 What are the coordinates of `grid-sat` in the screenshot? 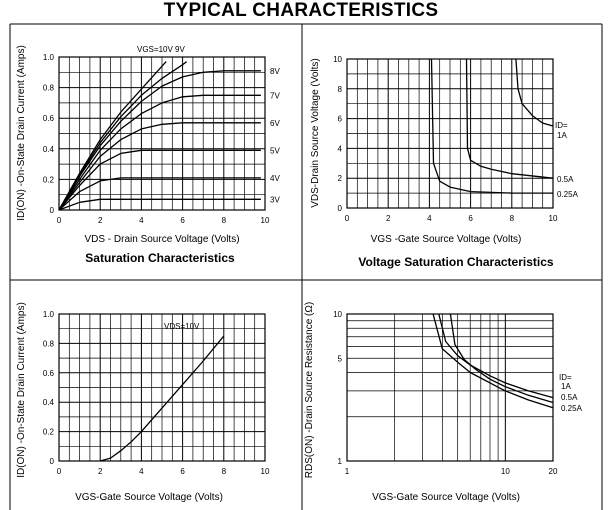 It's located at (162, 133).